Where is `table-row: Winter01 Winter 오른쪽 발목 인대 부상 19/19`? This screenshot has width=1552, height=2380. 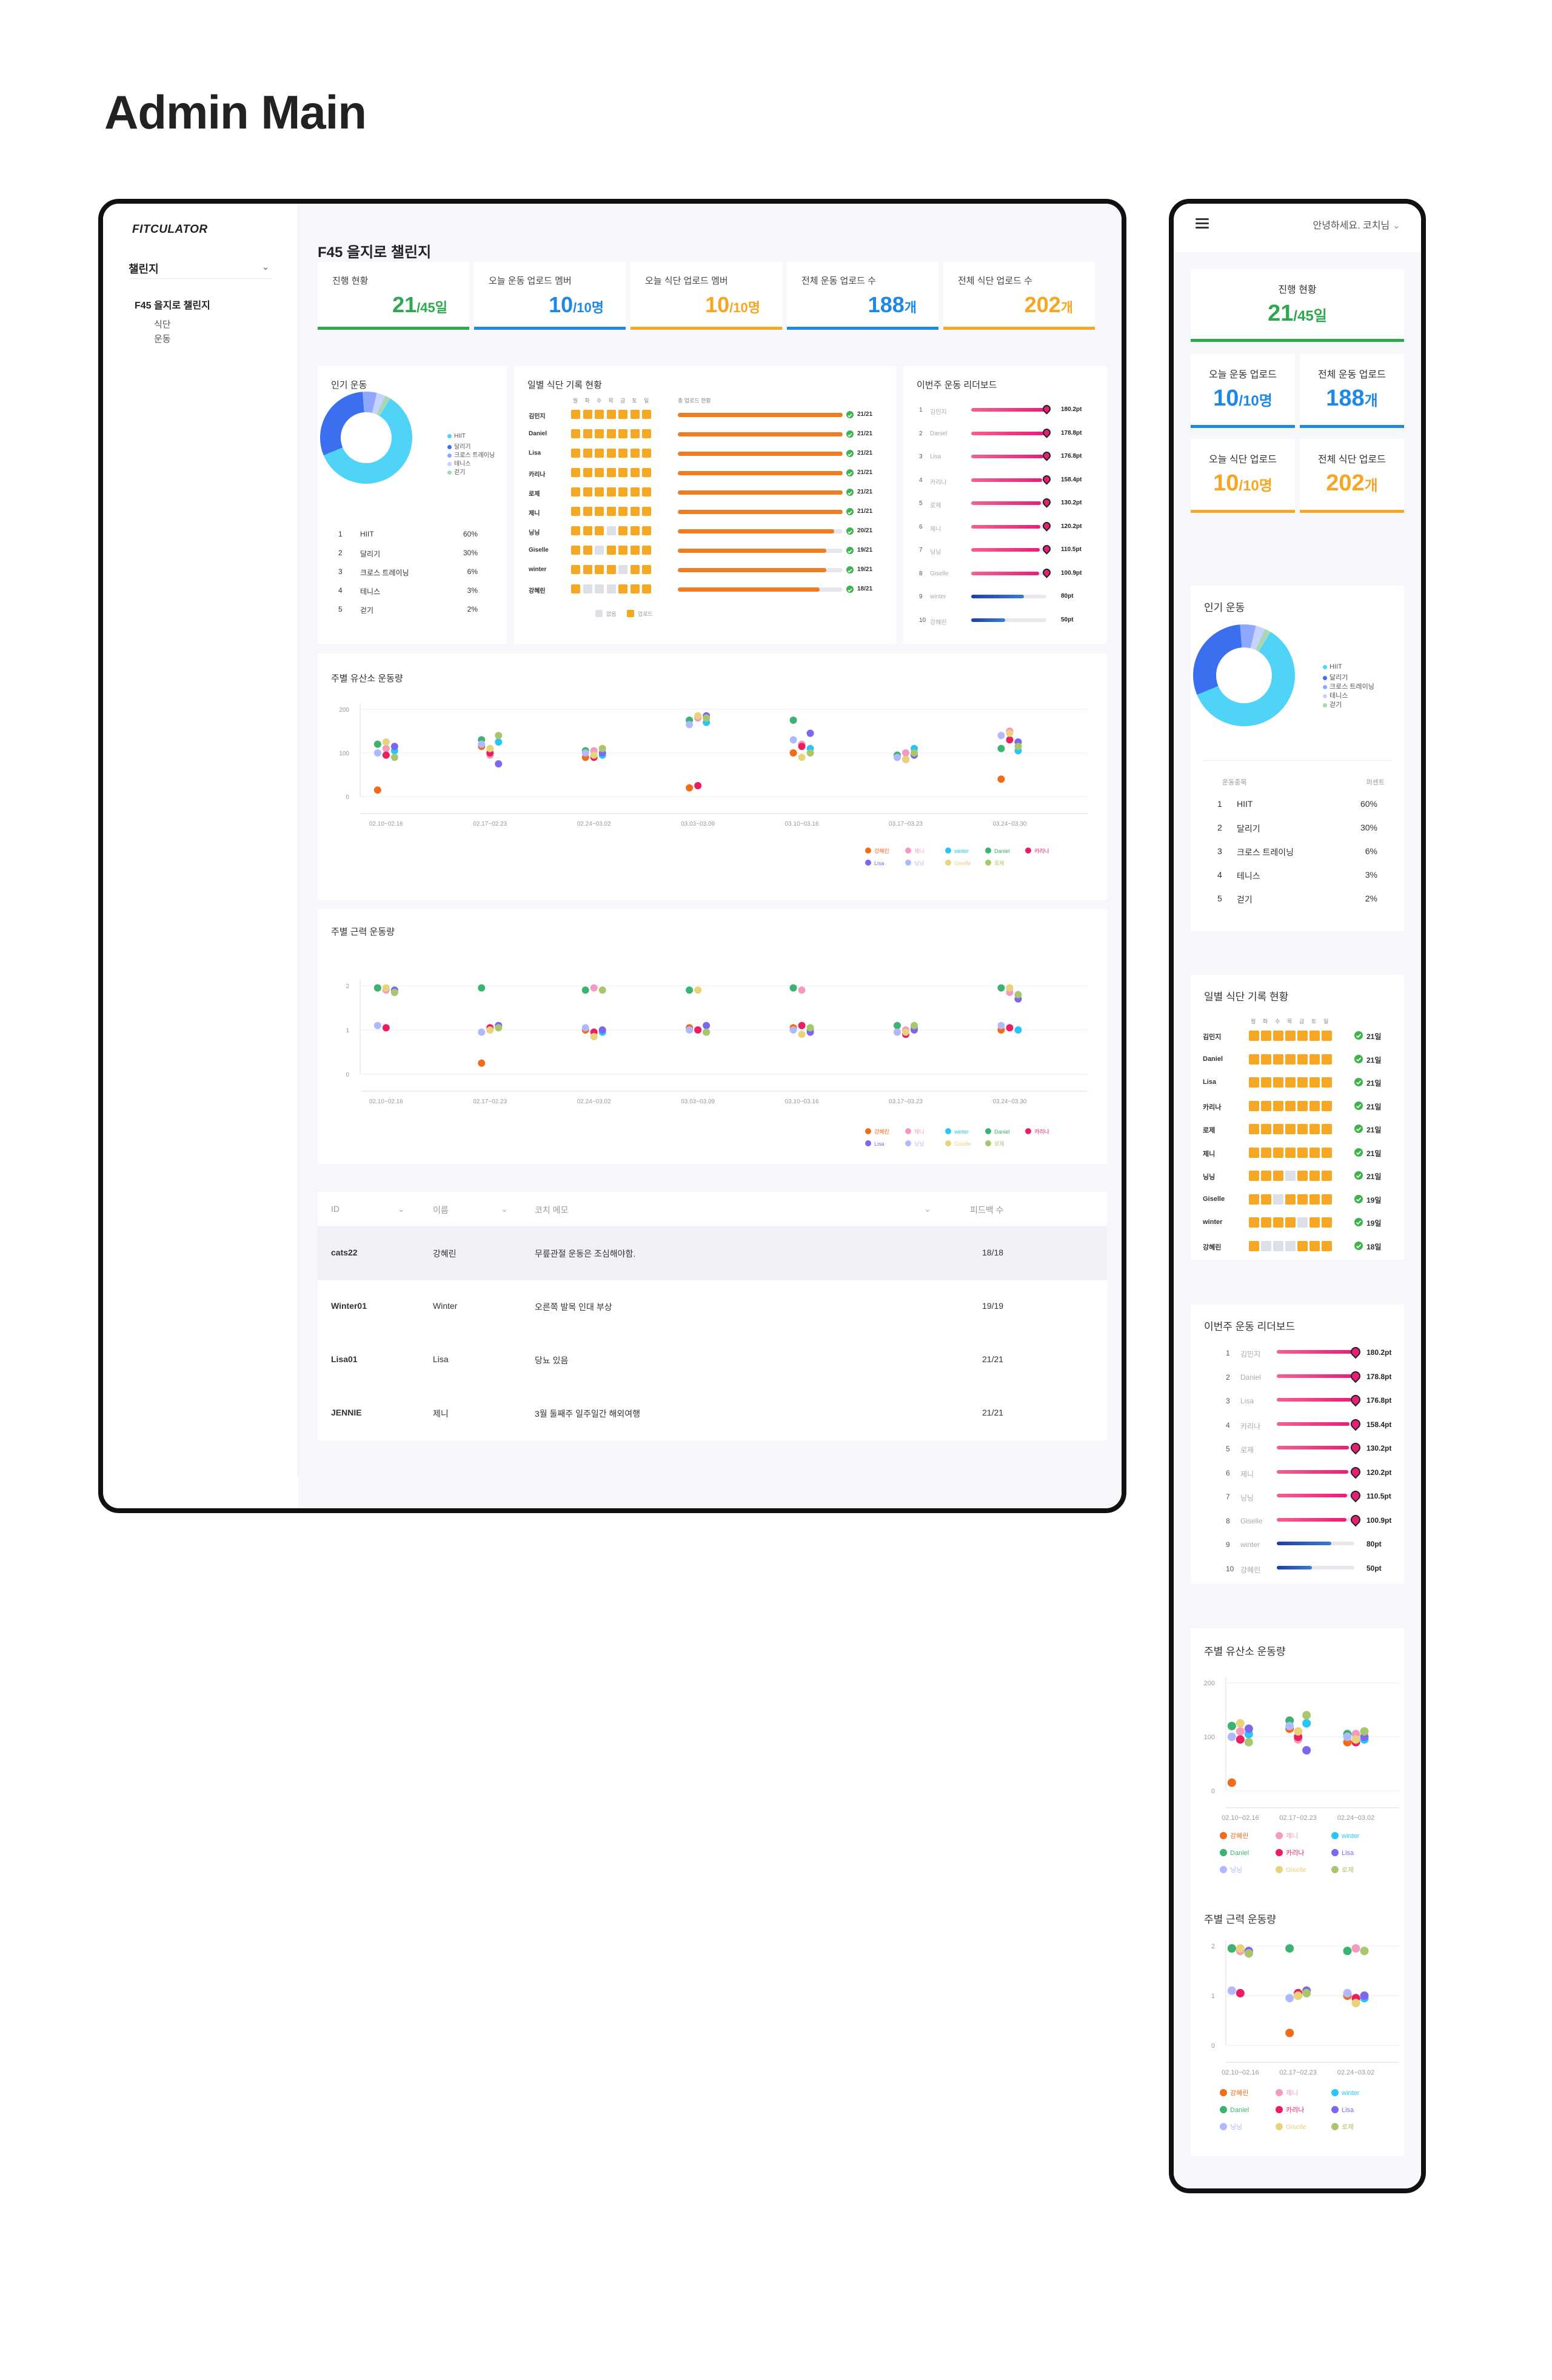 table-row: Winter01 Winter 오른쪽 발목 인대 부상 19/19 is located at coordinates (712, 1307).